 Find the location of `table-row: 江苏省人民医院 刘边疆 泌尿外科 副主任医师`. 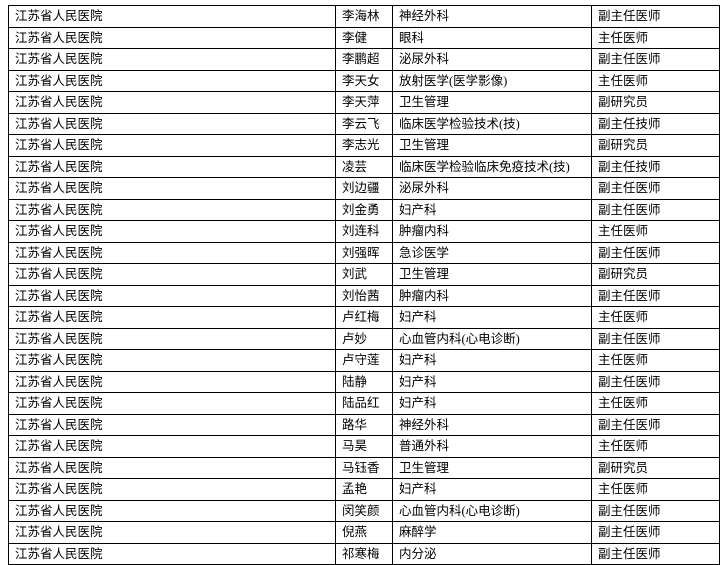

table-row: 江苏省人民医院 刘边疆 泌尿外科 副主任医师 is located at coordinates (364, 188).